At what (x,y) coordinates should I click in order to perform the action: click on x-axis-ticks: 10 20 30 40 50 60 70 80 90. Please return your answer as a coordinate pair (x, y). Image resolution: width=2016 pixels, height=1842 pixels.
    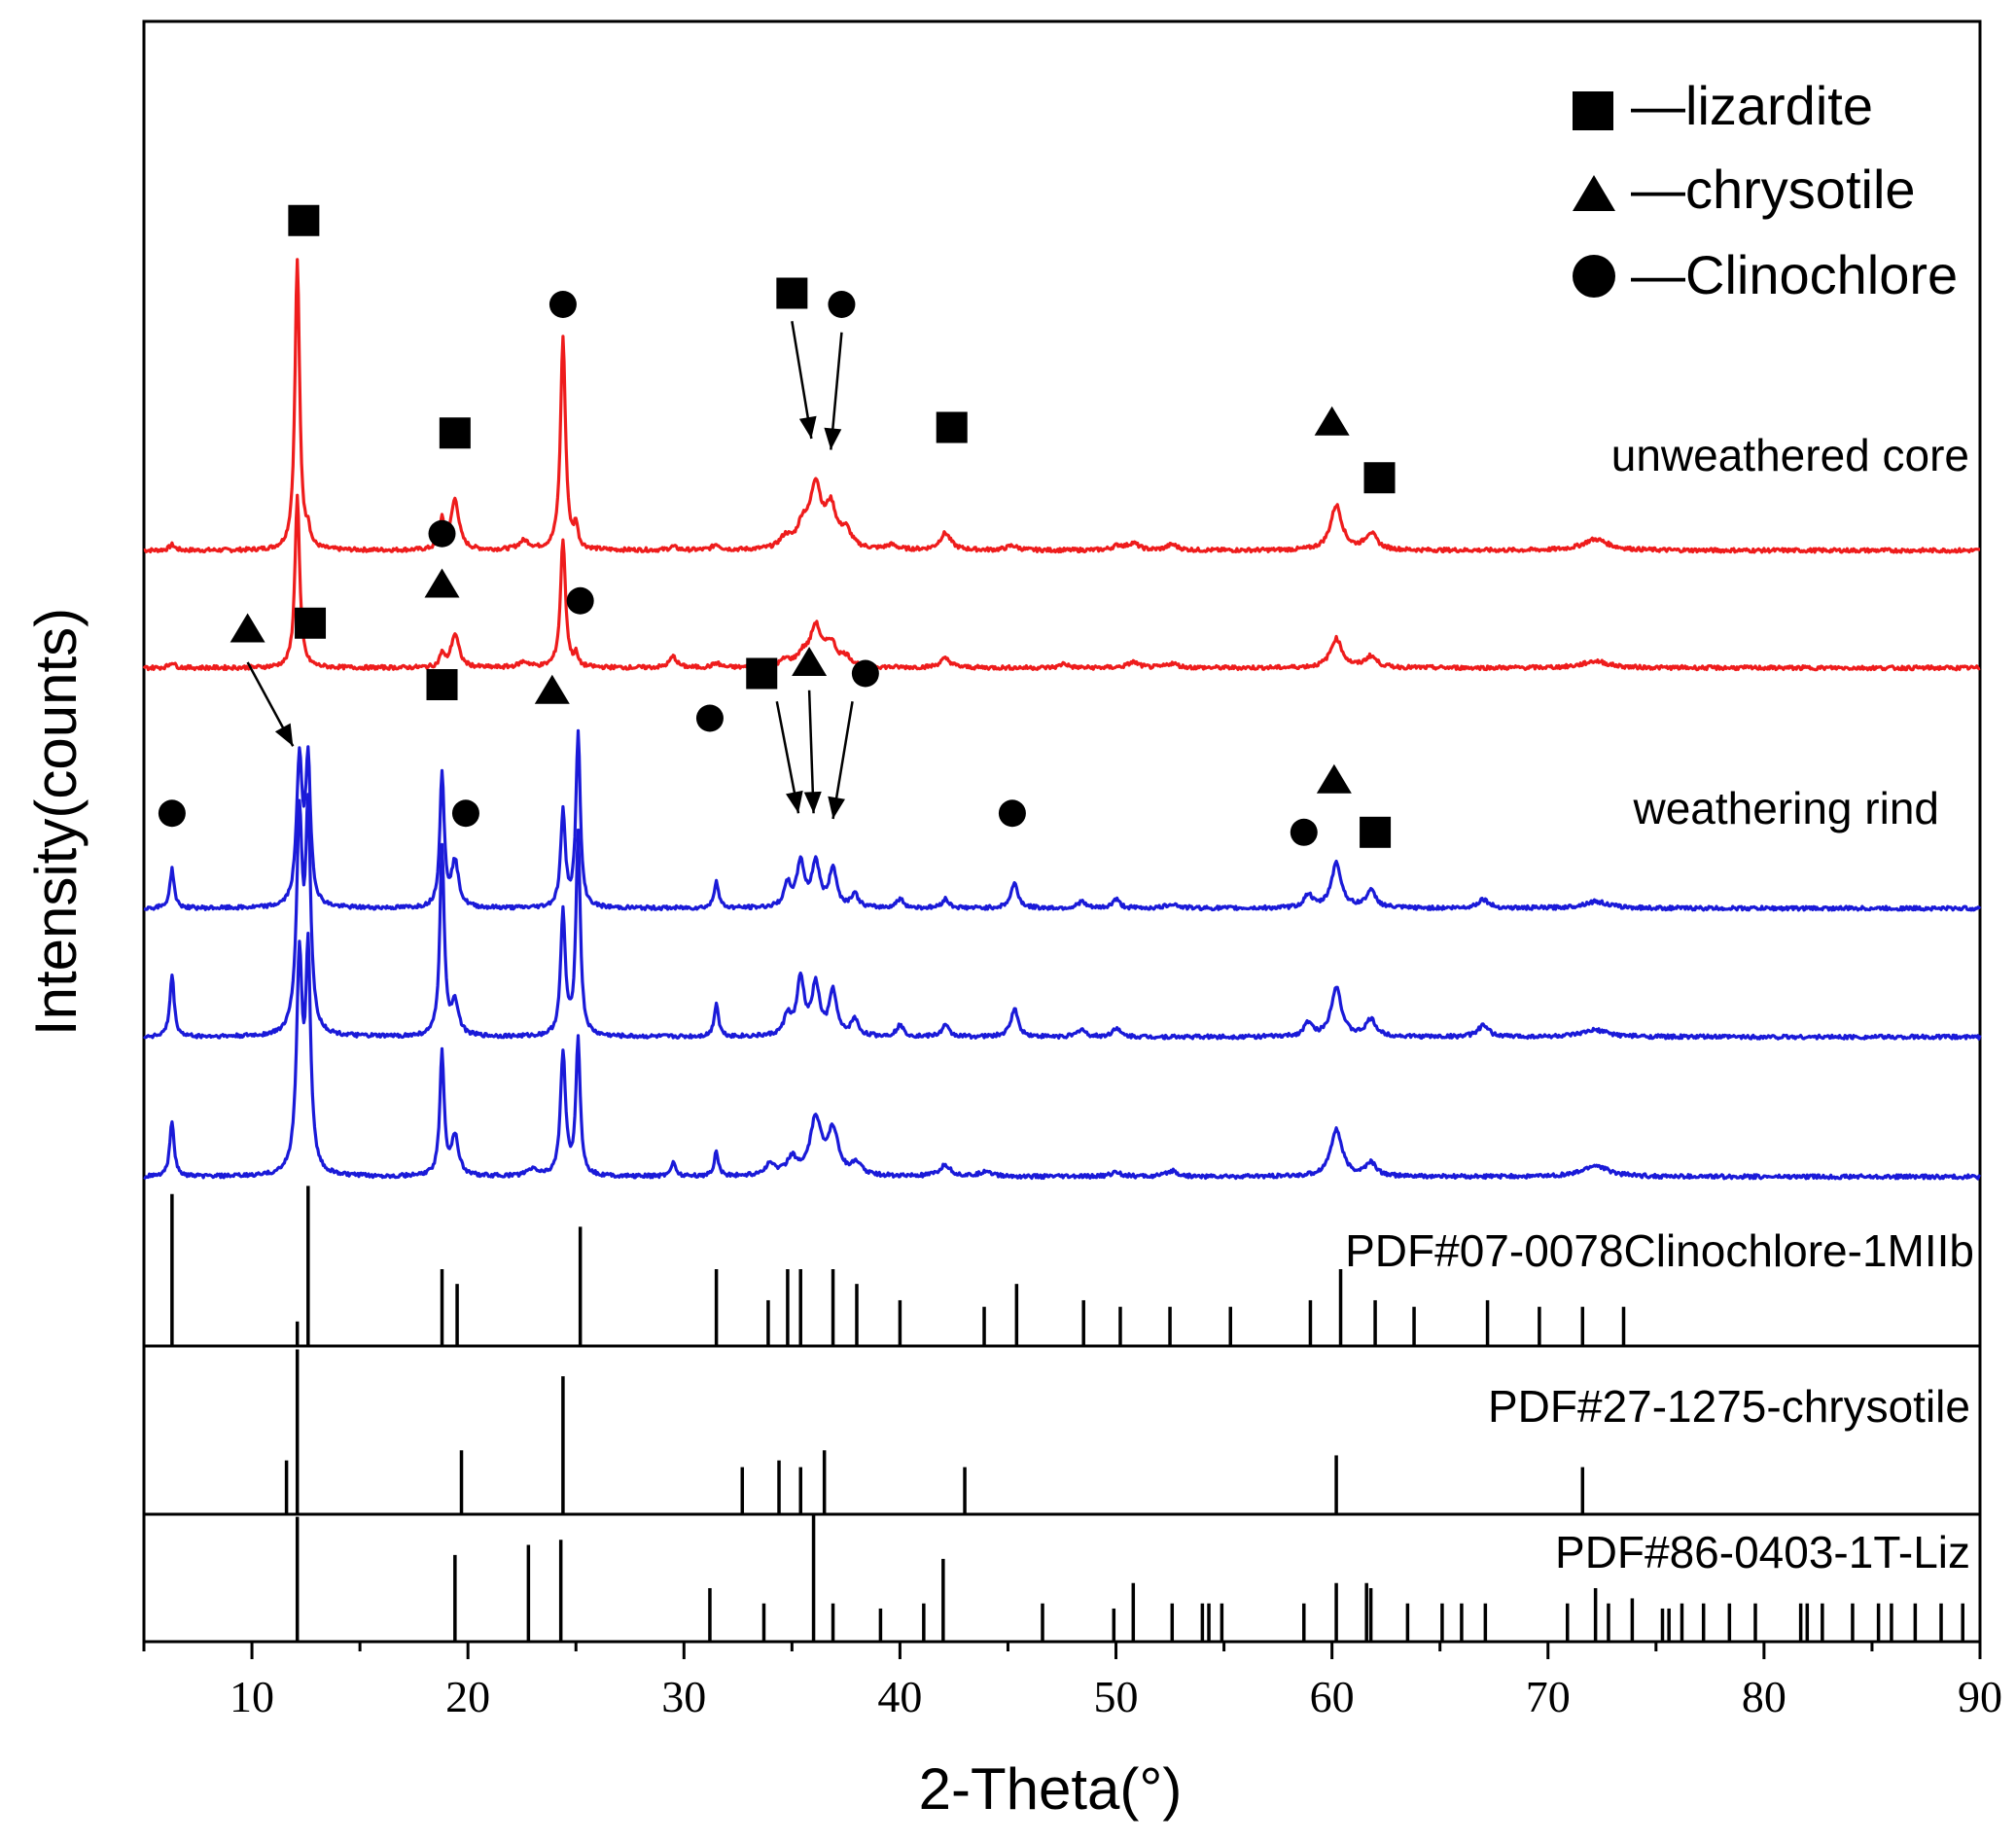
    Looking at the image, I should click on (1072, 1681).